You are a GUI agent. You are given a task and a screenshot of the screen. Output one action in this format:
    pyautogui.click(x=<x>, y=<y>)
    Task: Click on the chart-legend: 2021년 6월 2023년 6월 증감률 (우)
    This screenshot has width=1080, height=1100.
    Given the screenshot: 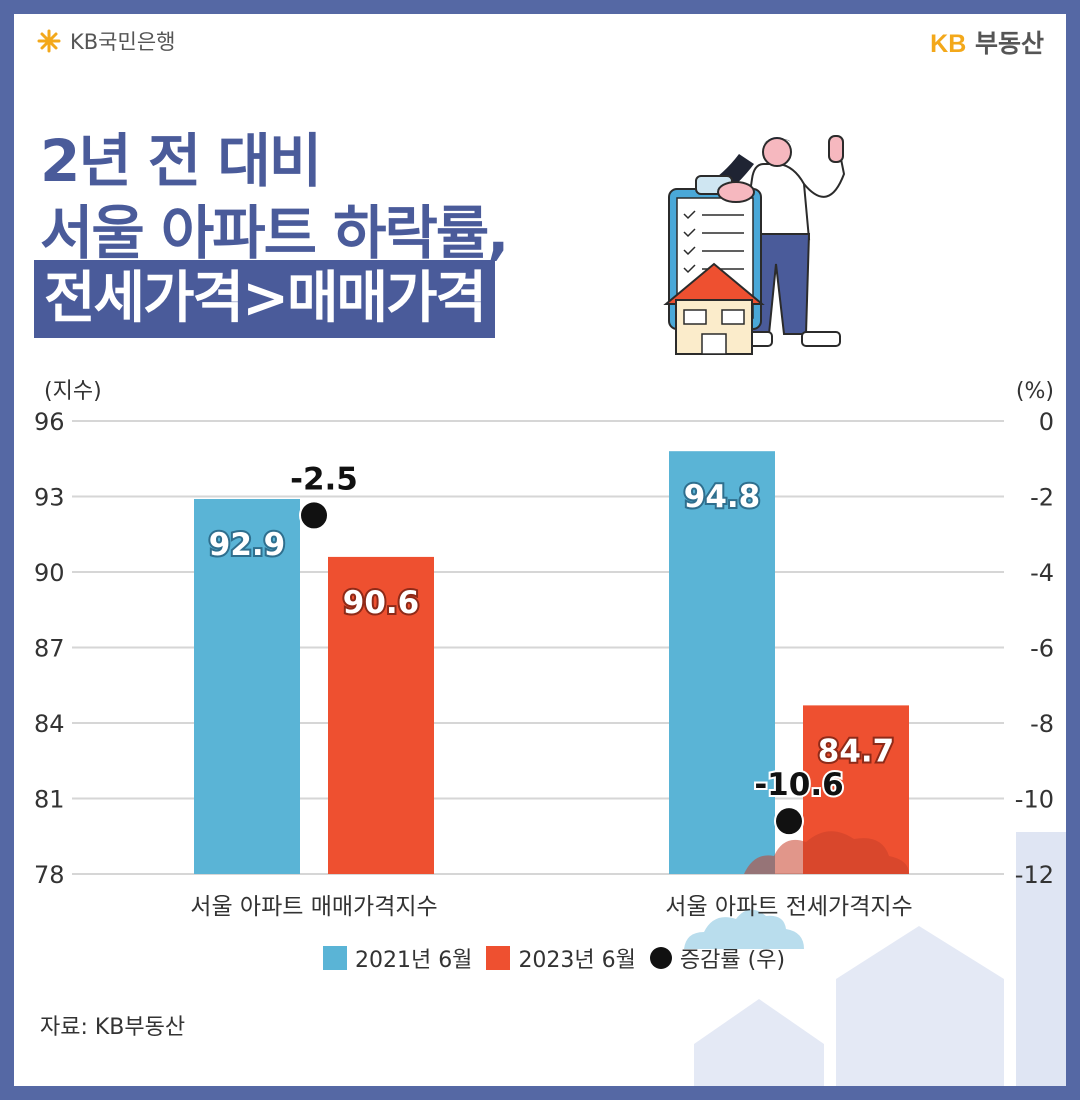 What is the action you would take?
    pyautogui.click(x=540, y=958)
    